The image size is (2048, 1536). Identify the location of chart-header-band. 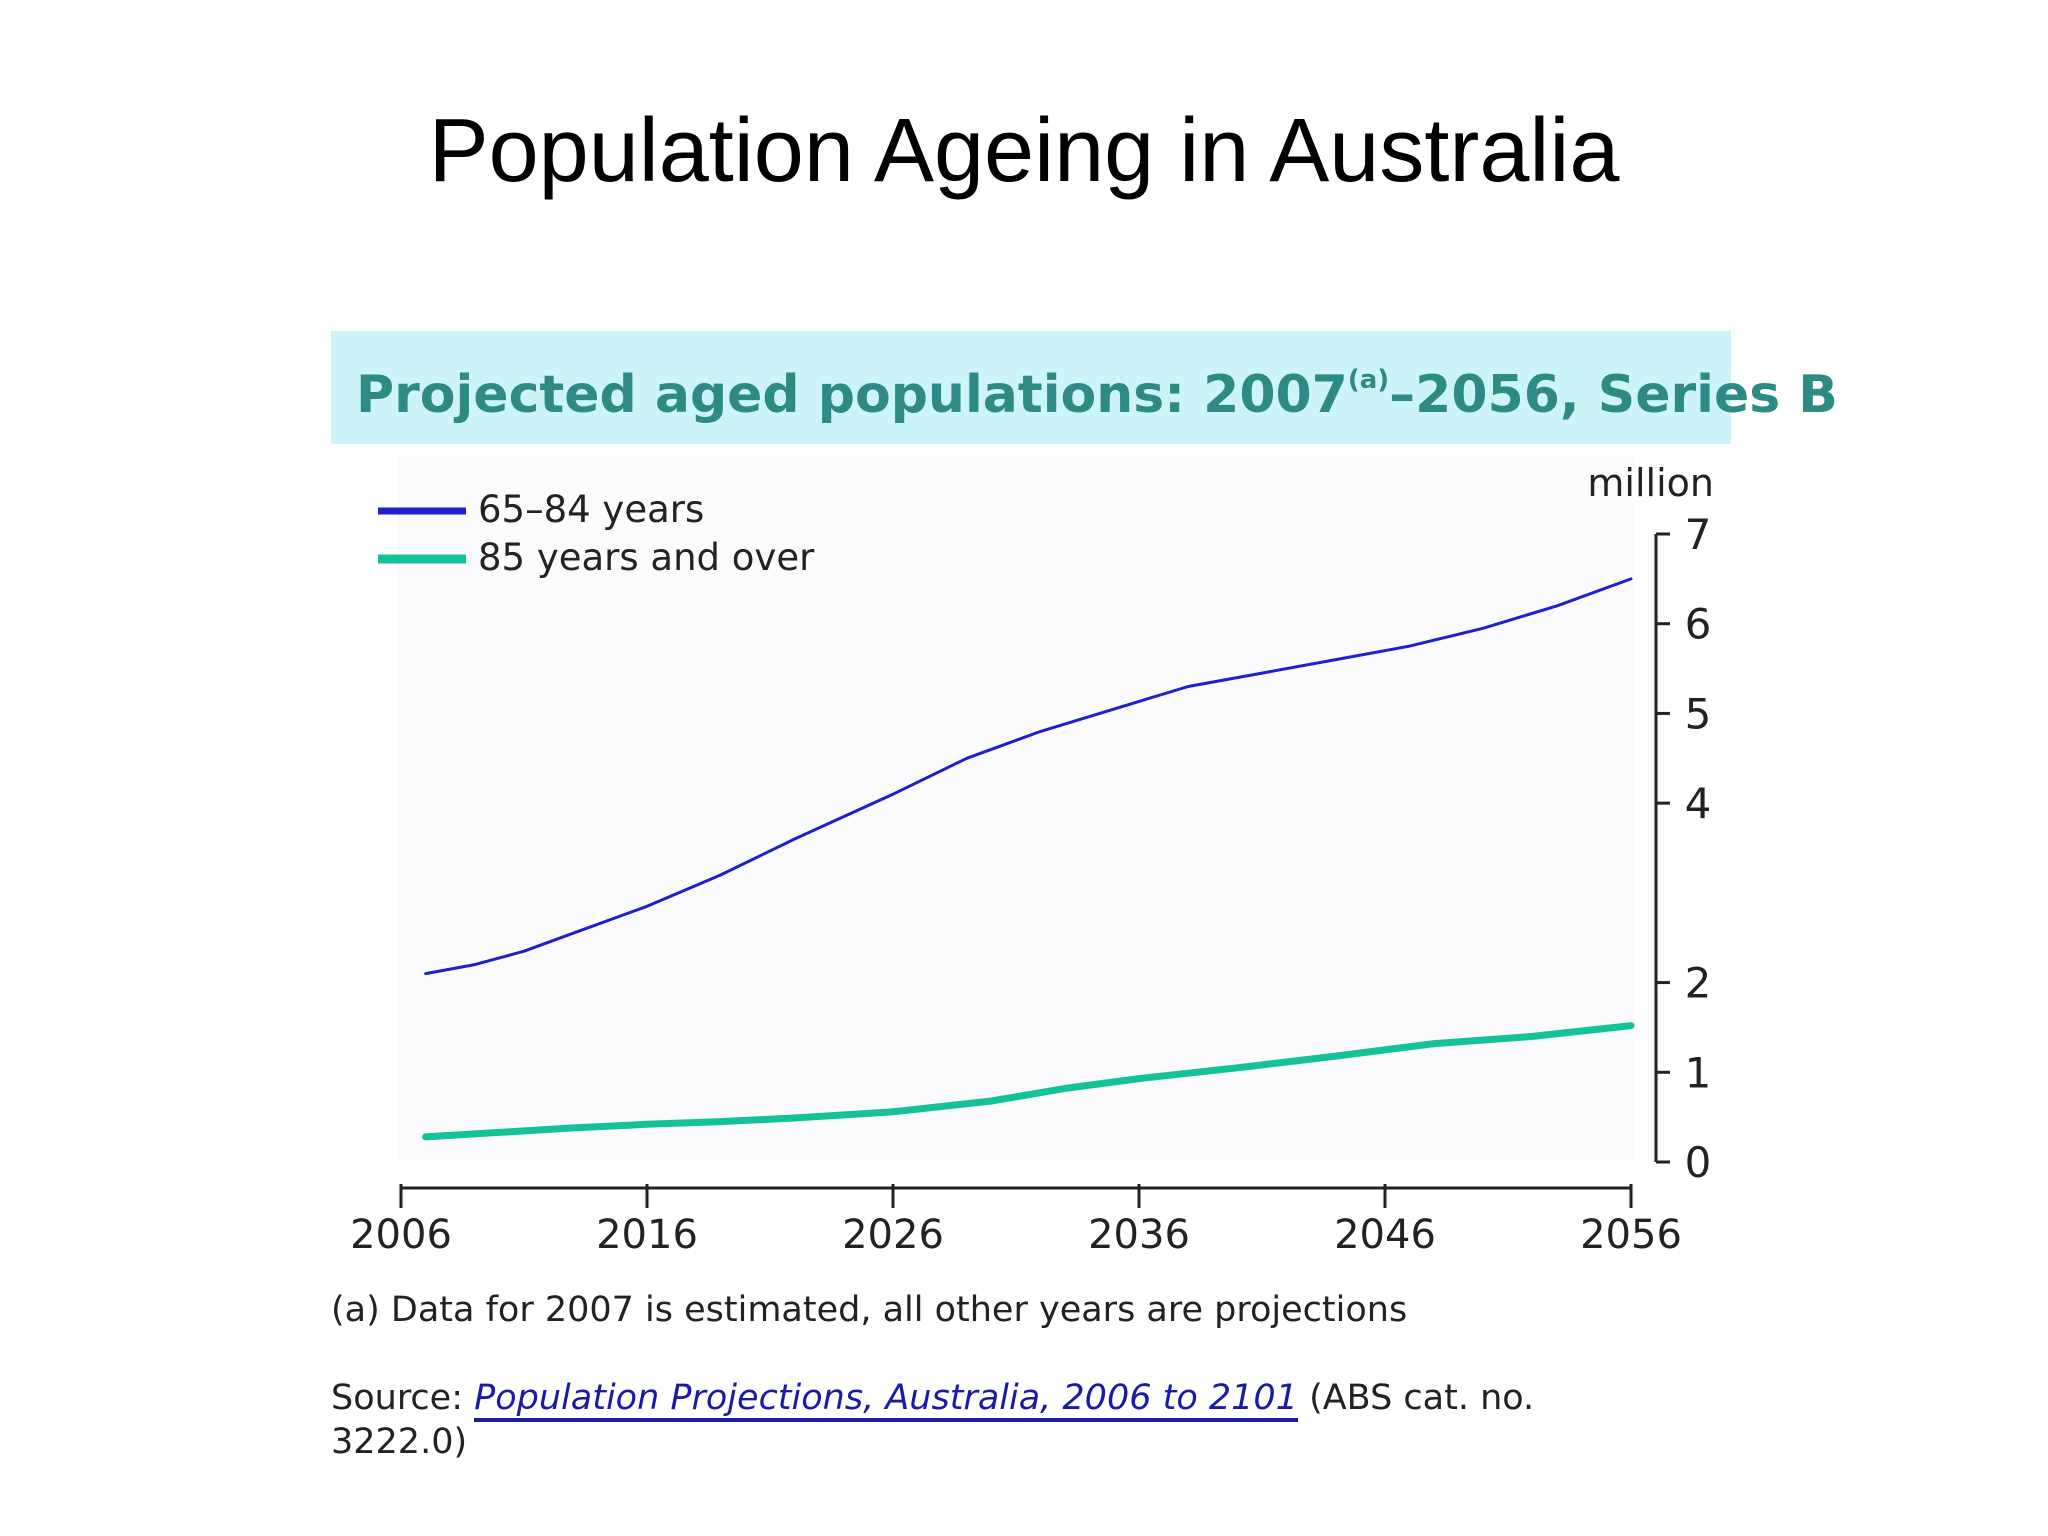
(1031, 387).